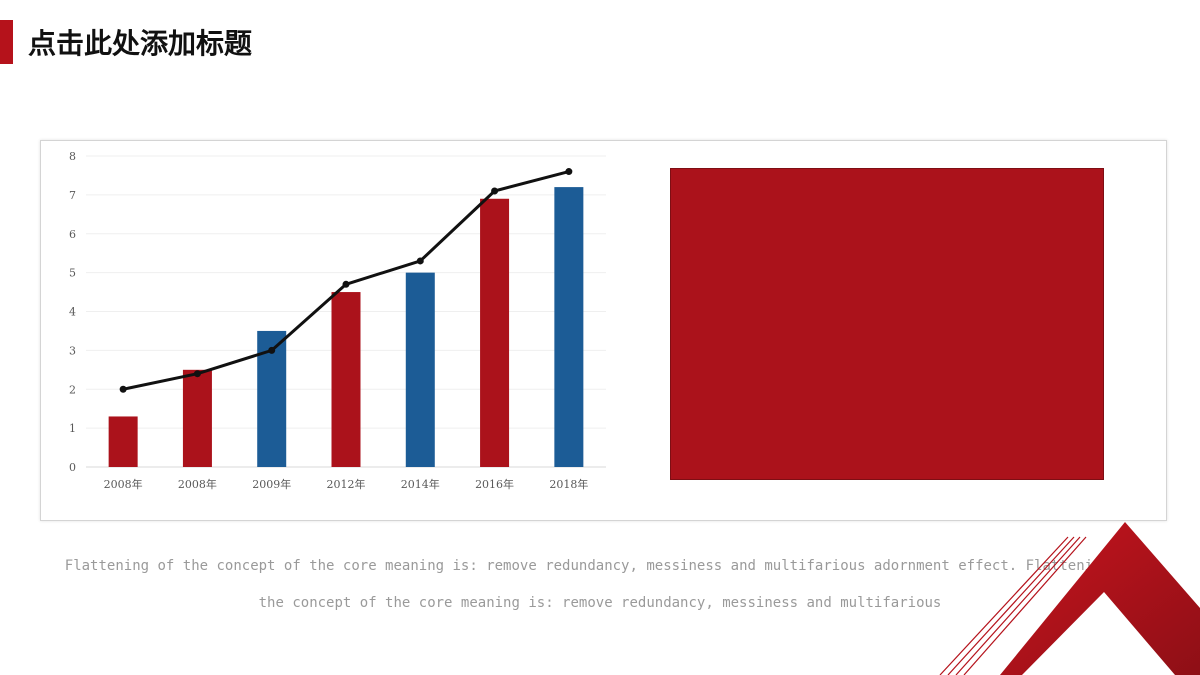  I want to click on red-chevron-shape, so click(1100, 598).